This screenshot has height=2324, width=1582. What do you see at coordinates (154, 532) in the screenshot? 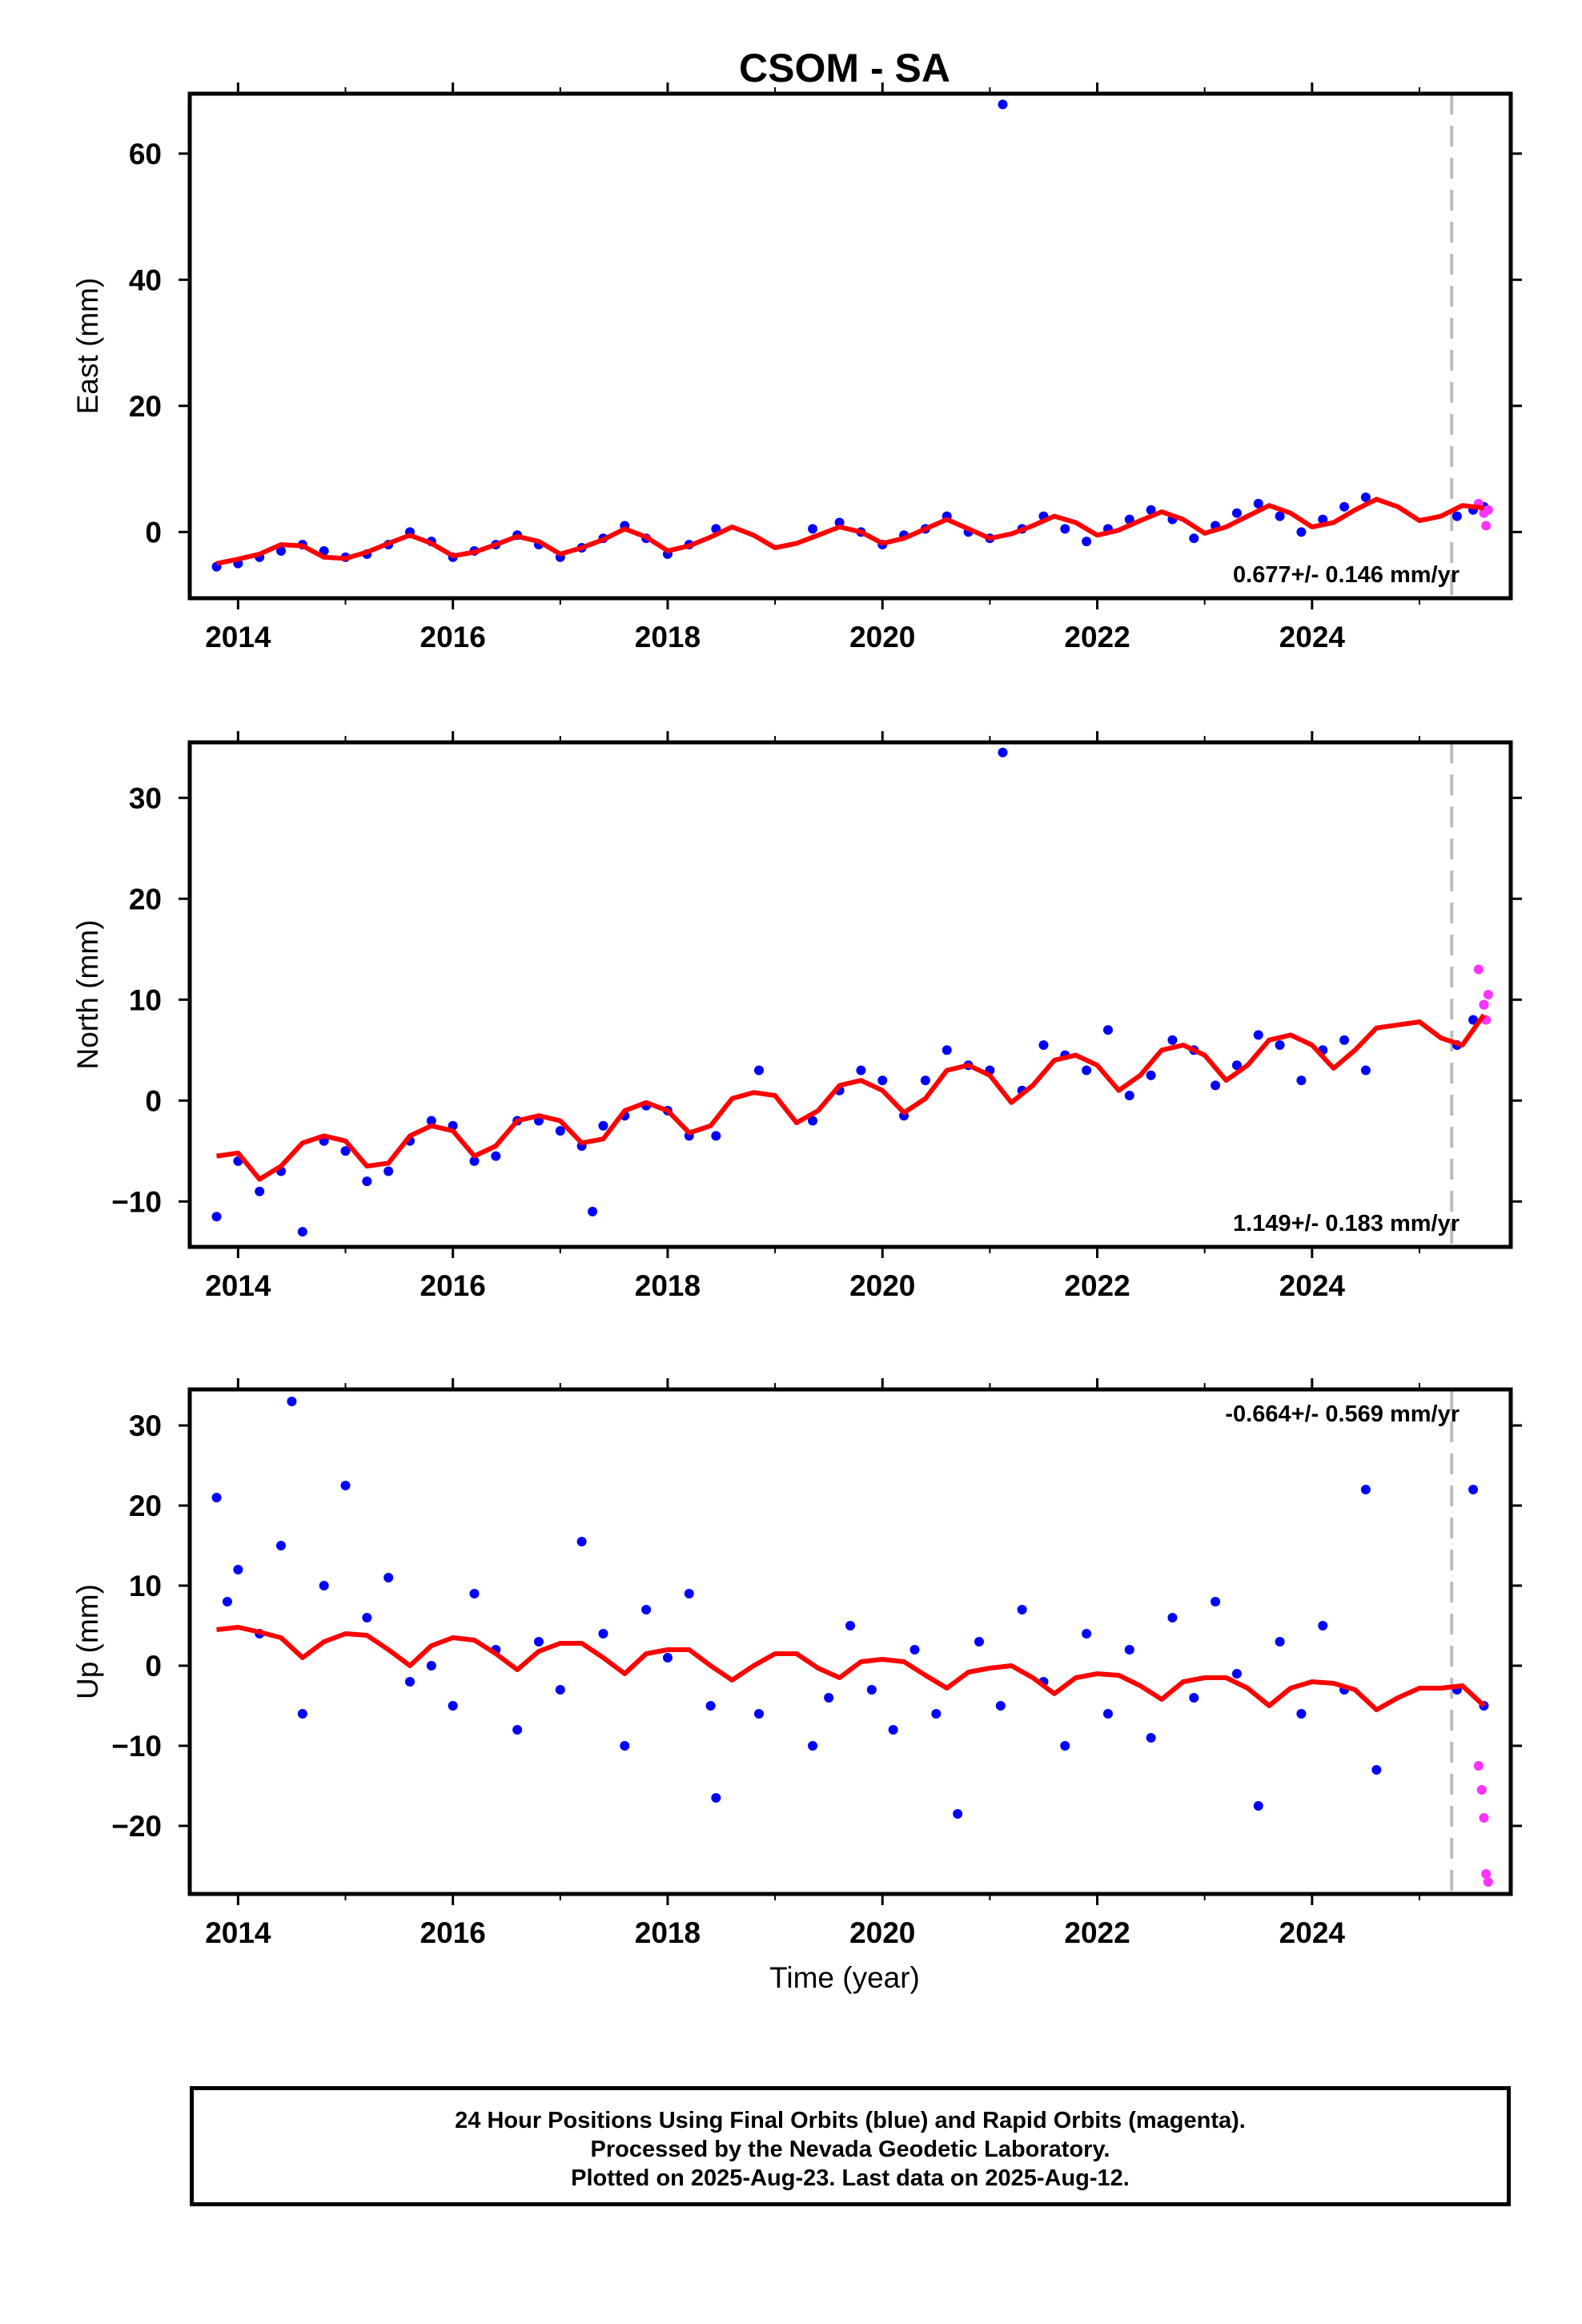
I see `east-y-tick-label: 0` at bounding box center [154, 532].